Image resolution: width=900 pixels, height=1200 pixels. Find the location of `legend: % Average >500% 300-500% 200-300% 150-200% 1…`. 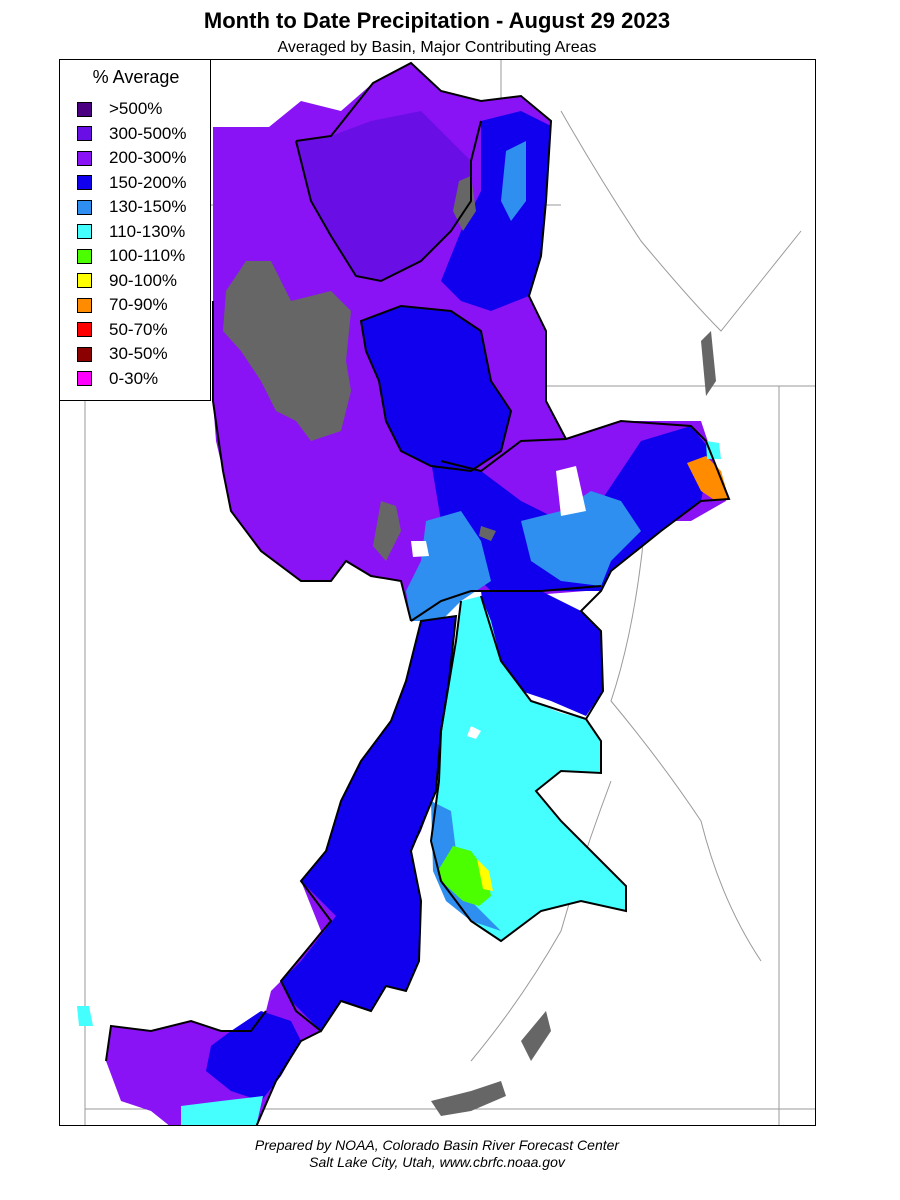

legend: % Average >500% 300-500% 200-300% 150-200% 1… is located at coordinates (135, 230).